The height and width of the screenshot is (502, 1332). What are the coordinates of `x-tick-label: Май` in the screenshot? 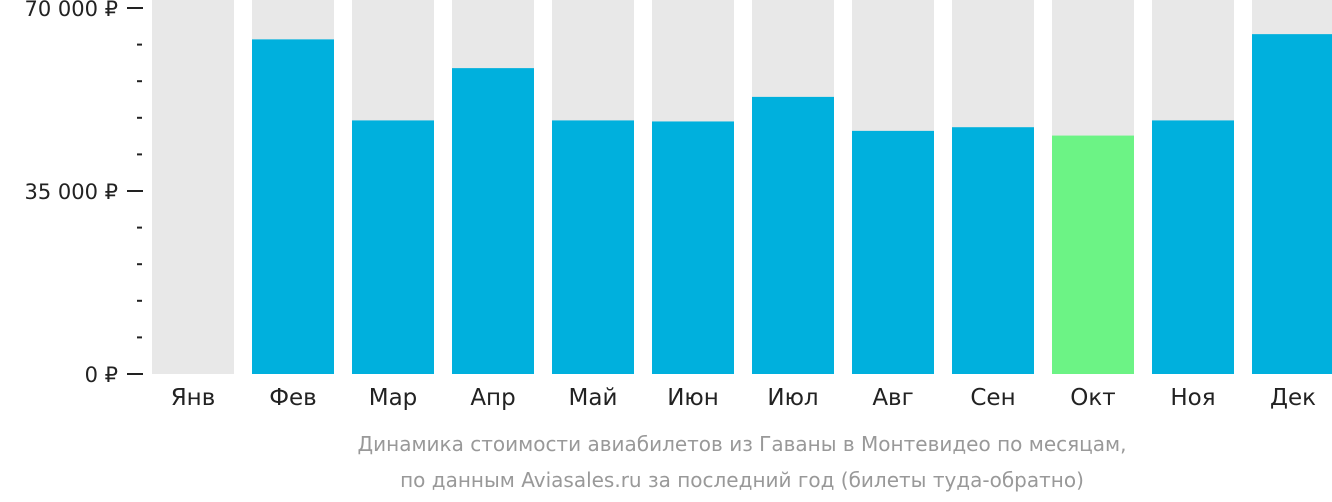 It's located at (593, 398).